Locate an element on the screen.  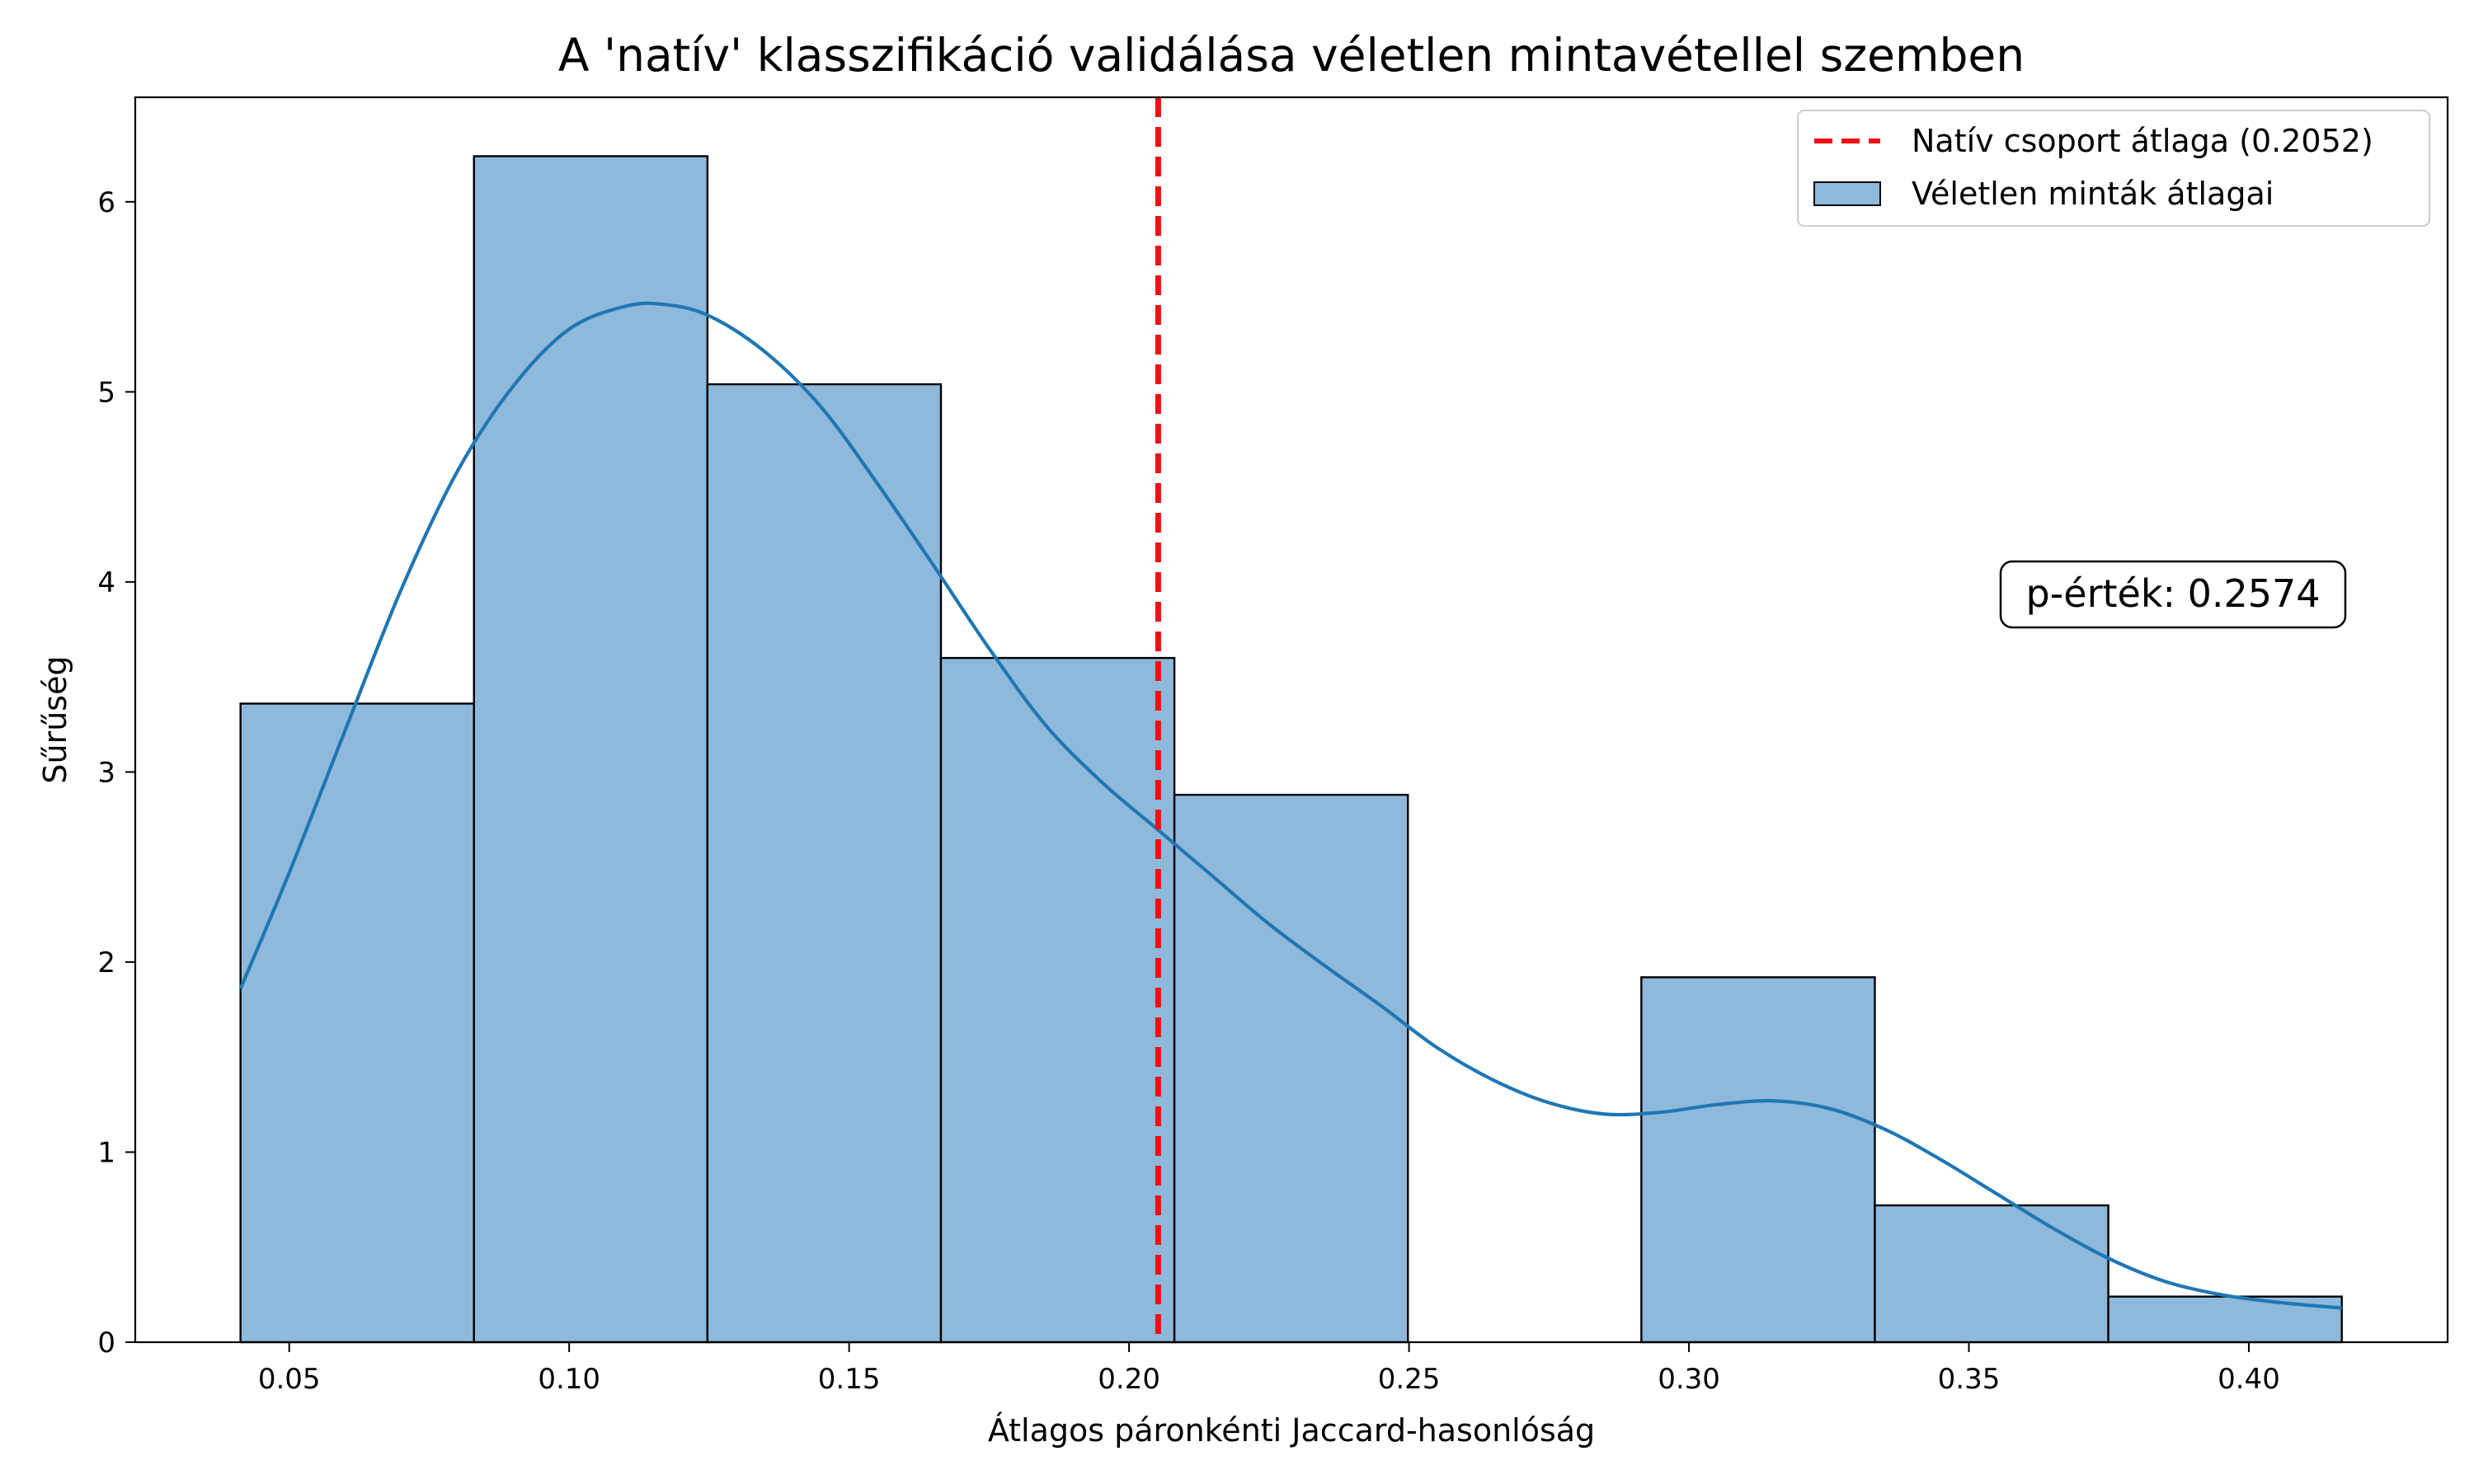
y-tick-label: 6 is located at coordinates (106, 202).